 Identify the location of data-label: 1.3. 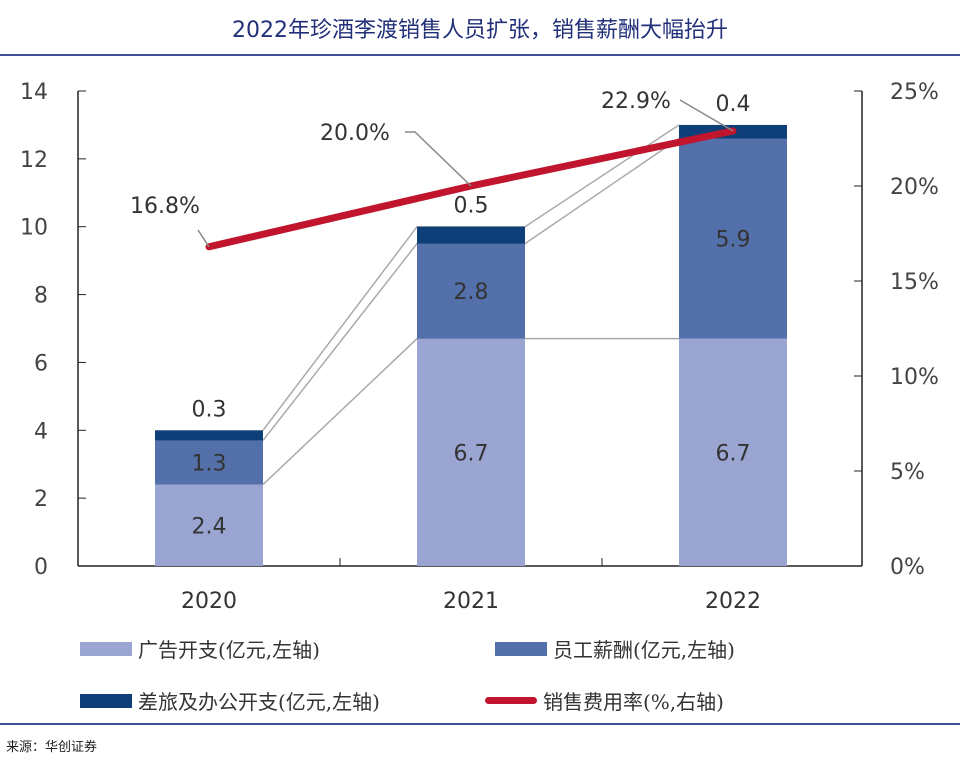
(209, 464).